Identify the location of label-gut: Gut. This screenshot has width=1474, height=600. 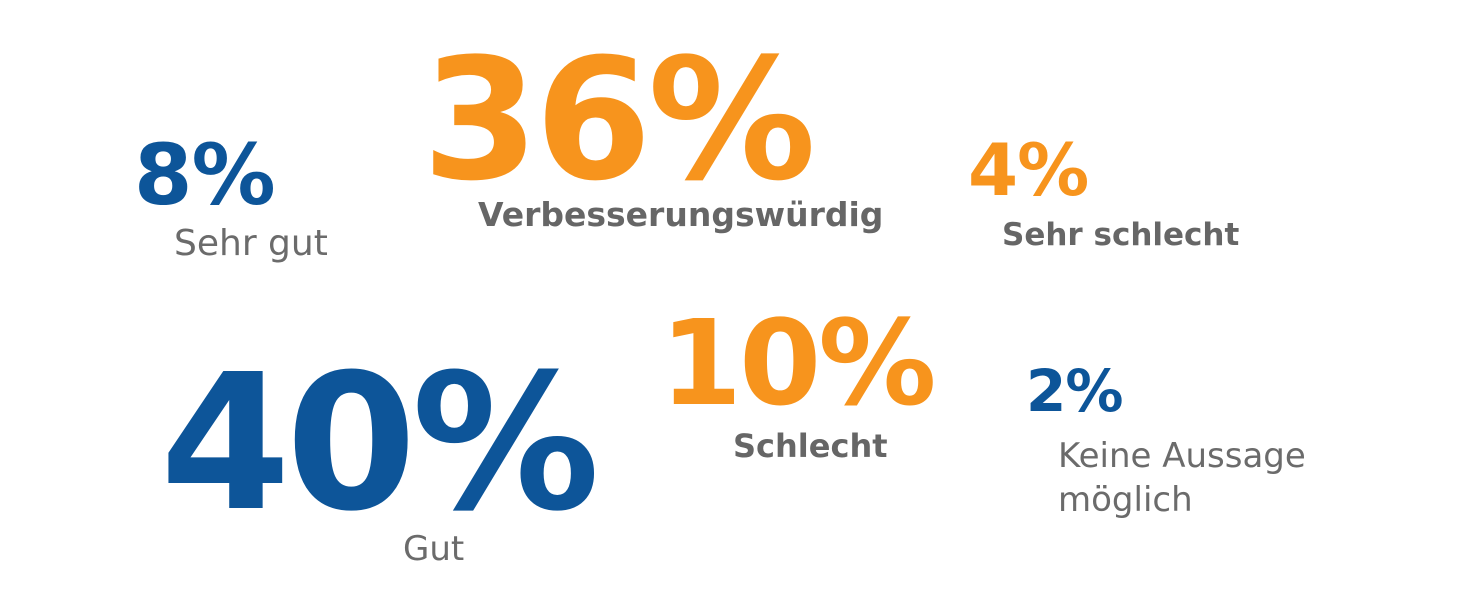
(434, 549).